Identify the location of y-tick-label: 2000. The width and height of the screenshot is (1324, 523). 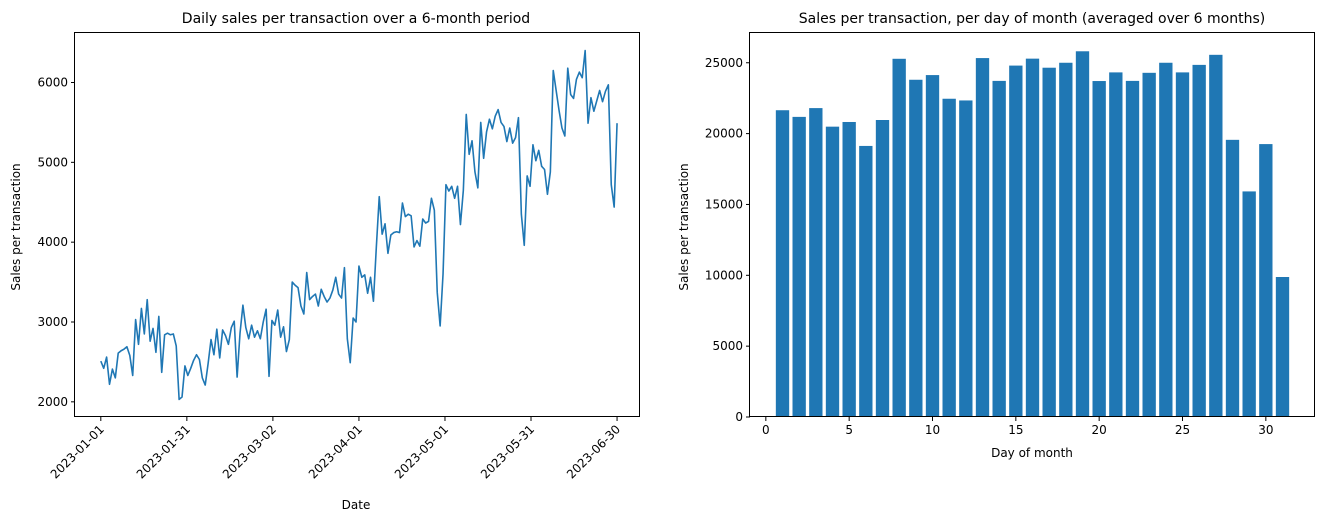
(52, 402).